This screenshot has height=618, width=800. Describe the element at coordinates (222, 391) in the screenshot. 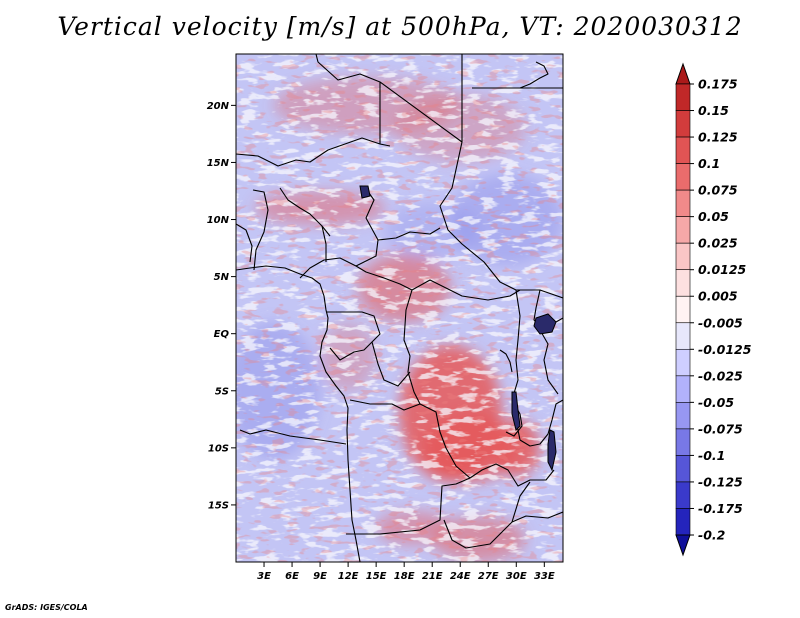

I see `y-tick-label-5S: 5S` at that location.